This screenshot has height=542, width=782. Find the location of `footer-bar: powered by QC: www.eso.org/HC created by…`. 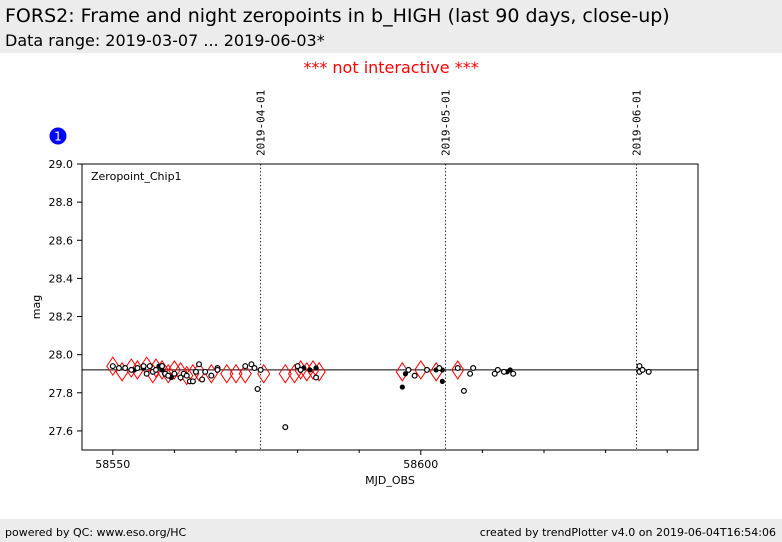

footer-bar: powered by QC: www.eso.org/HC created by… is located at coordinates (391, 530).